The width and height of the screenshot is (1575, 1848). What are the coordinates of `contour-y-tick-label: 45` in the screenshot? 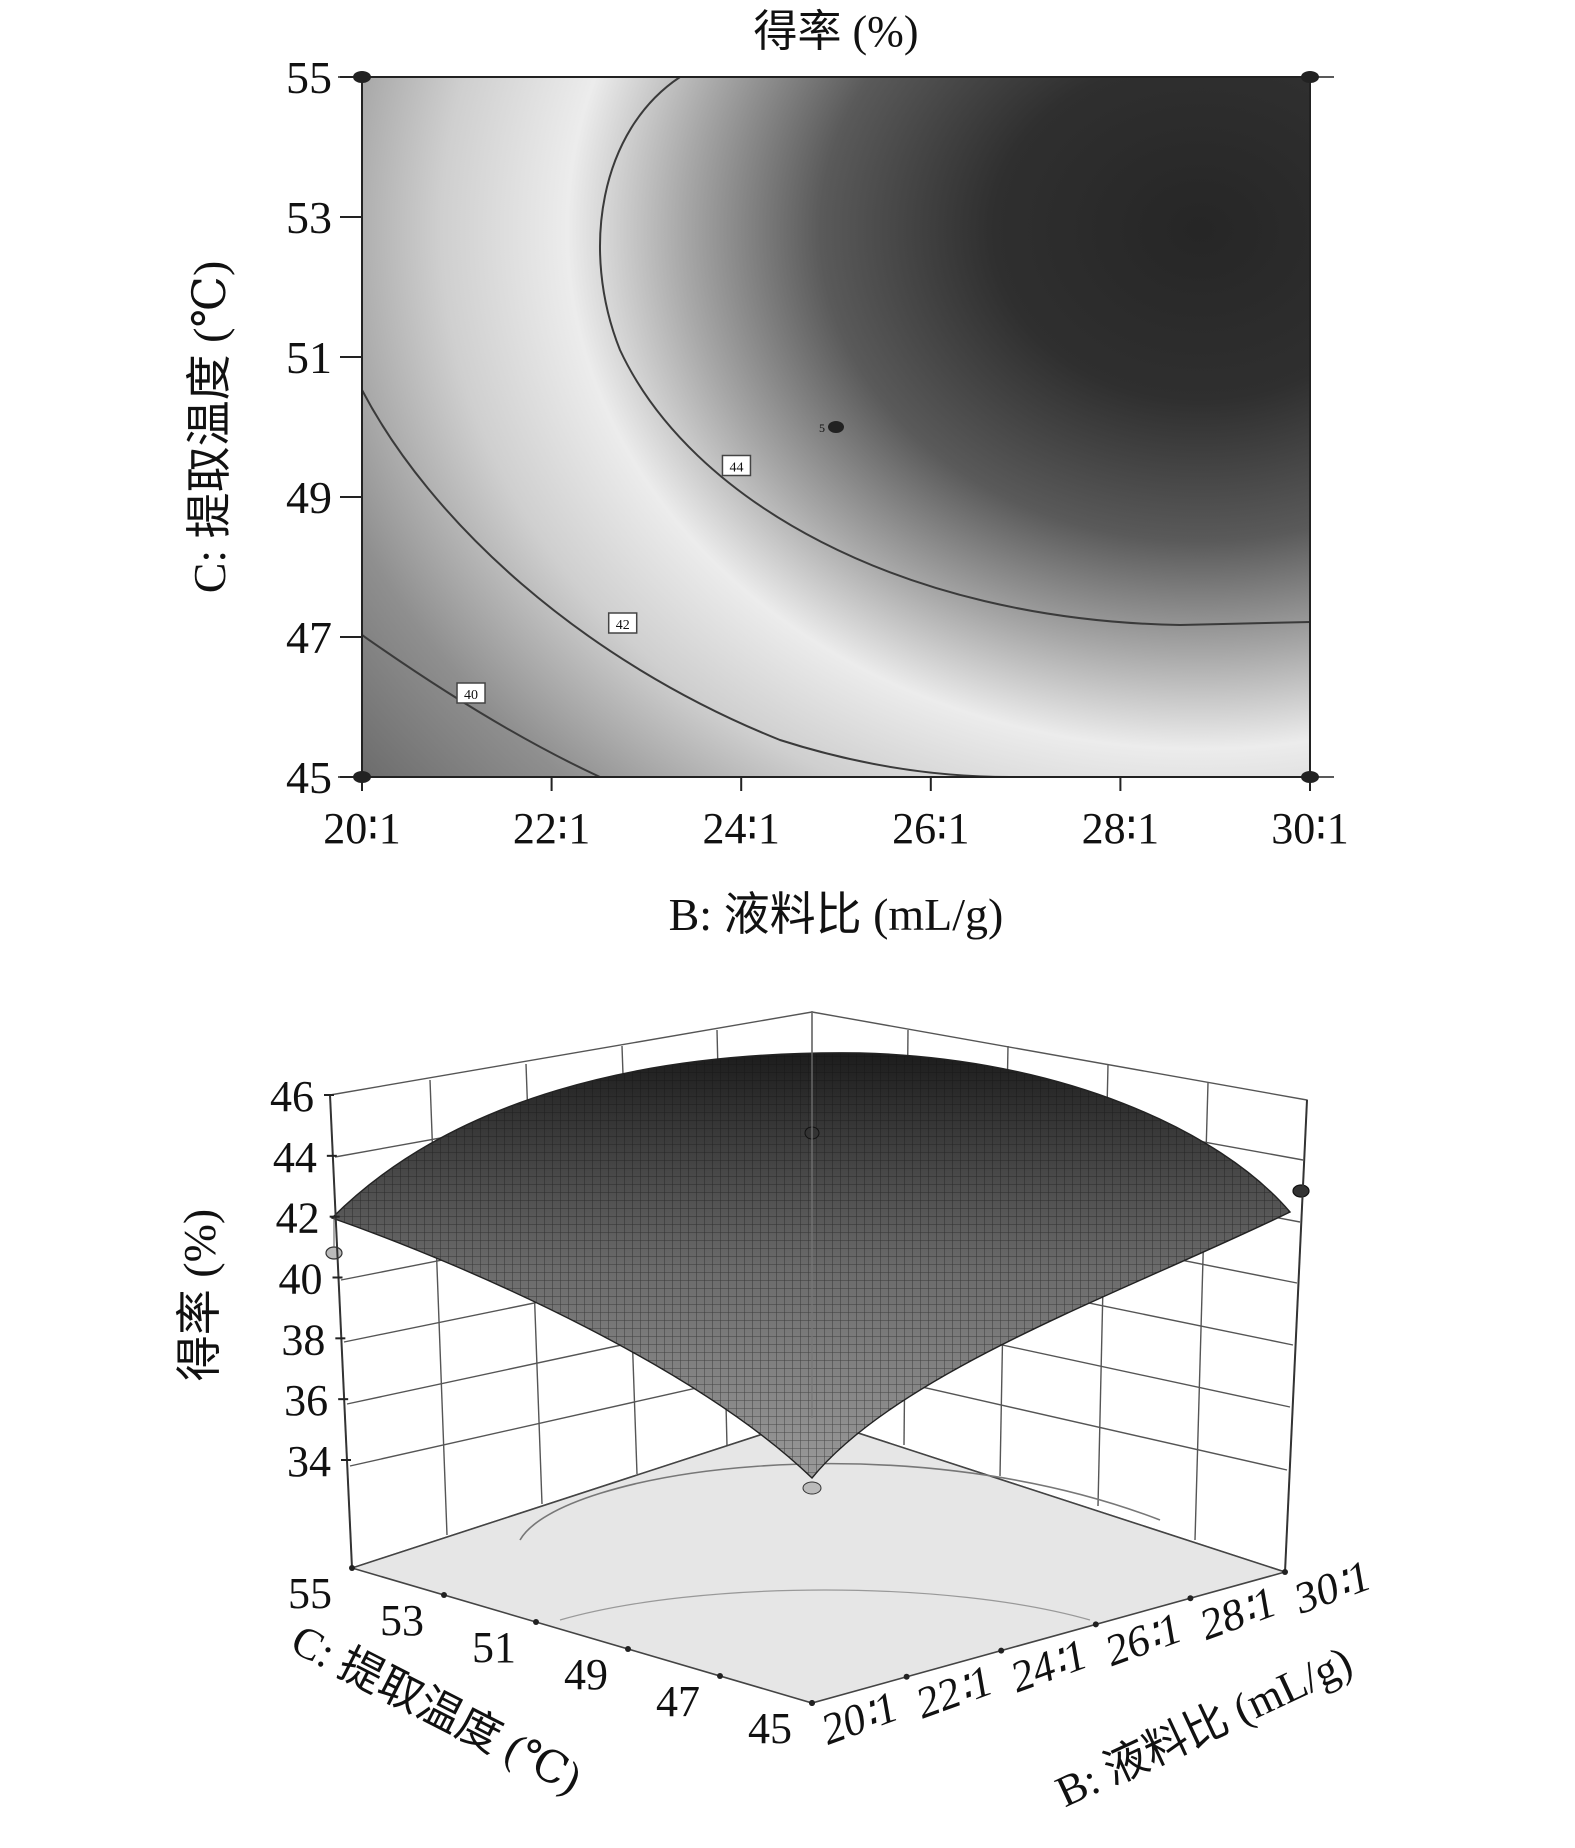 It's located at (309, 777).